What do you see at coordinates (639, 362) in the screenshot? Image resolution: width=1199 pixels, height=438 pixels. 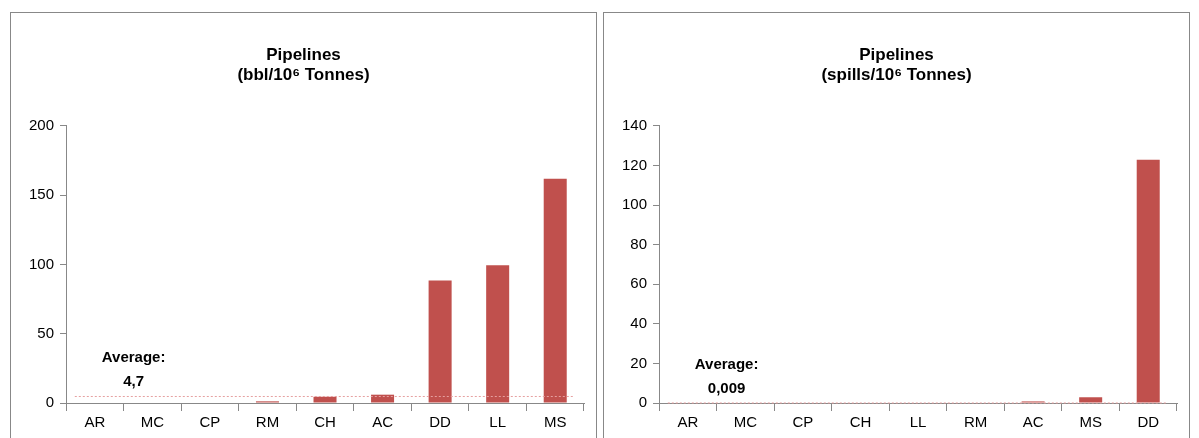 I see `y-tick-label: 20` at bounding box center [639, 362].